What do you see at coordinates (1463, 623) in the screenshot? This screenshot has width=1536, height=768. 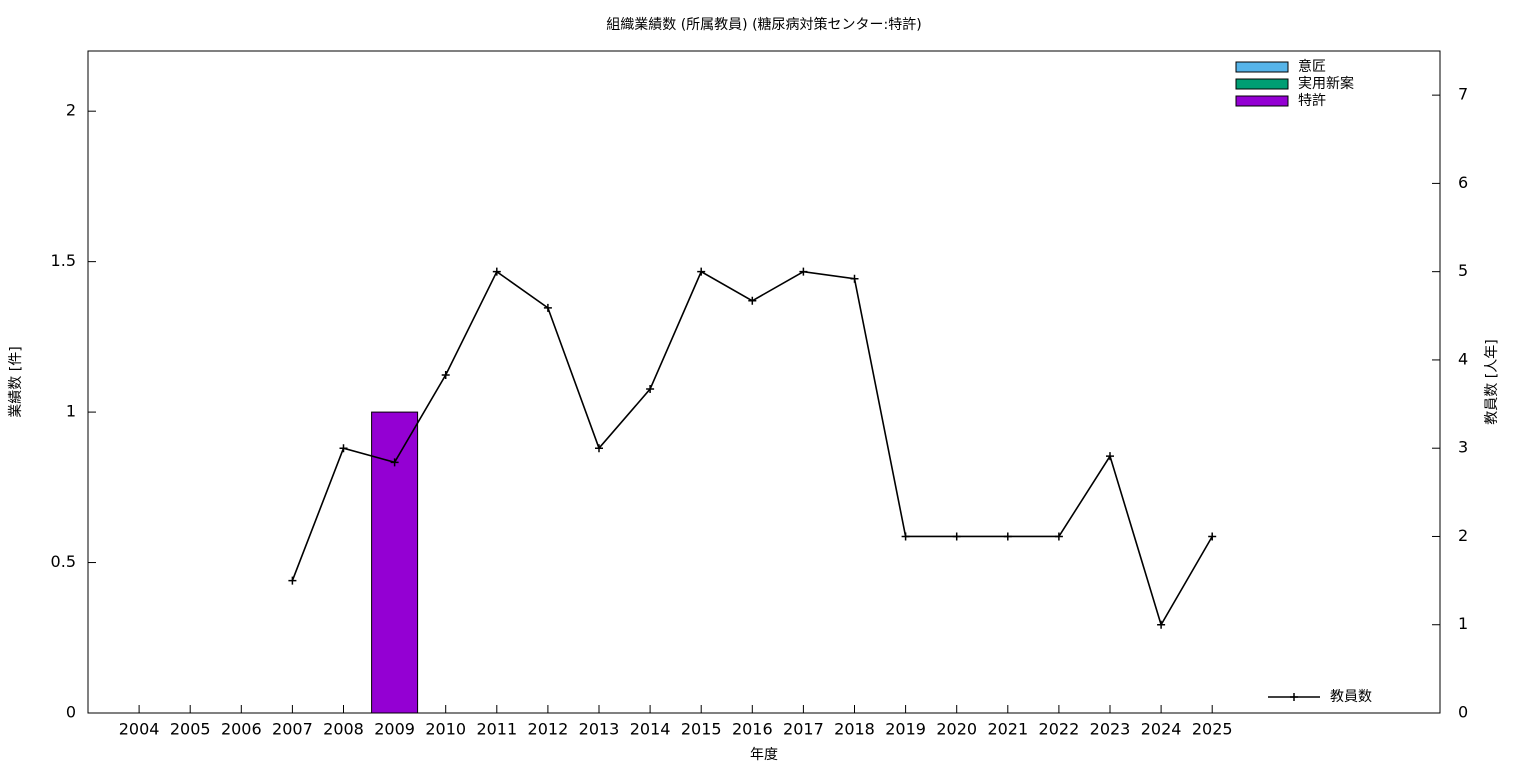 I see `y2-tick-label: 1` at bounding box center [1463, 623].